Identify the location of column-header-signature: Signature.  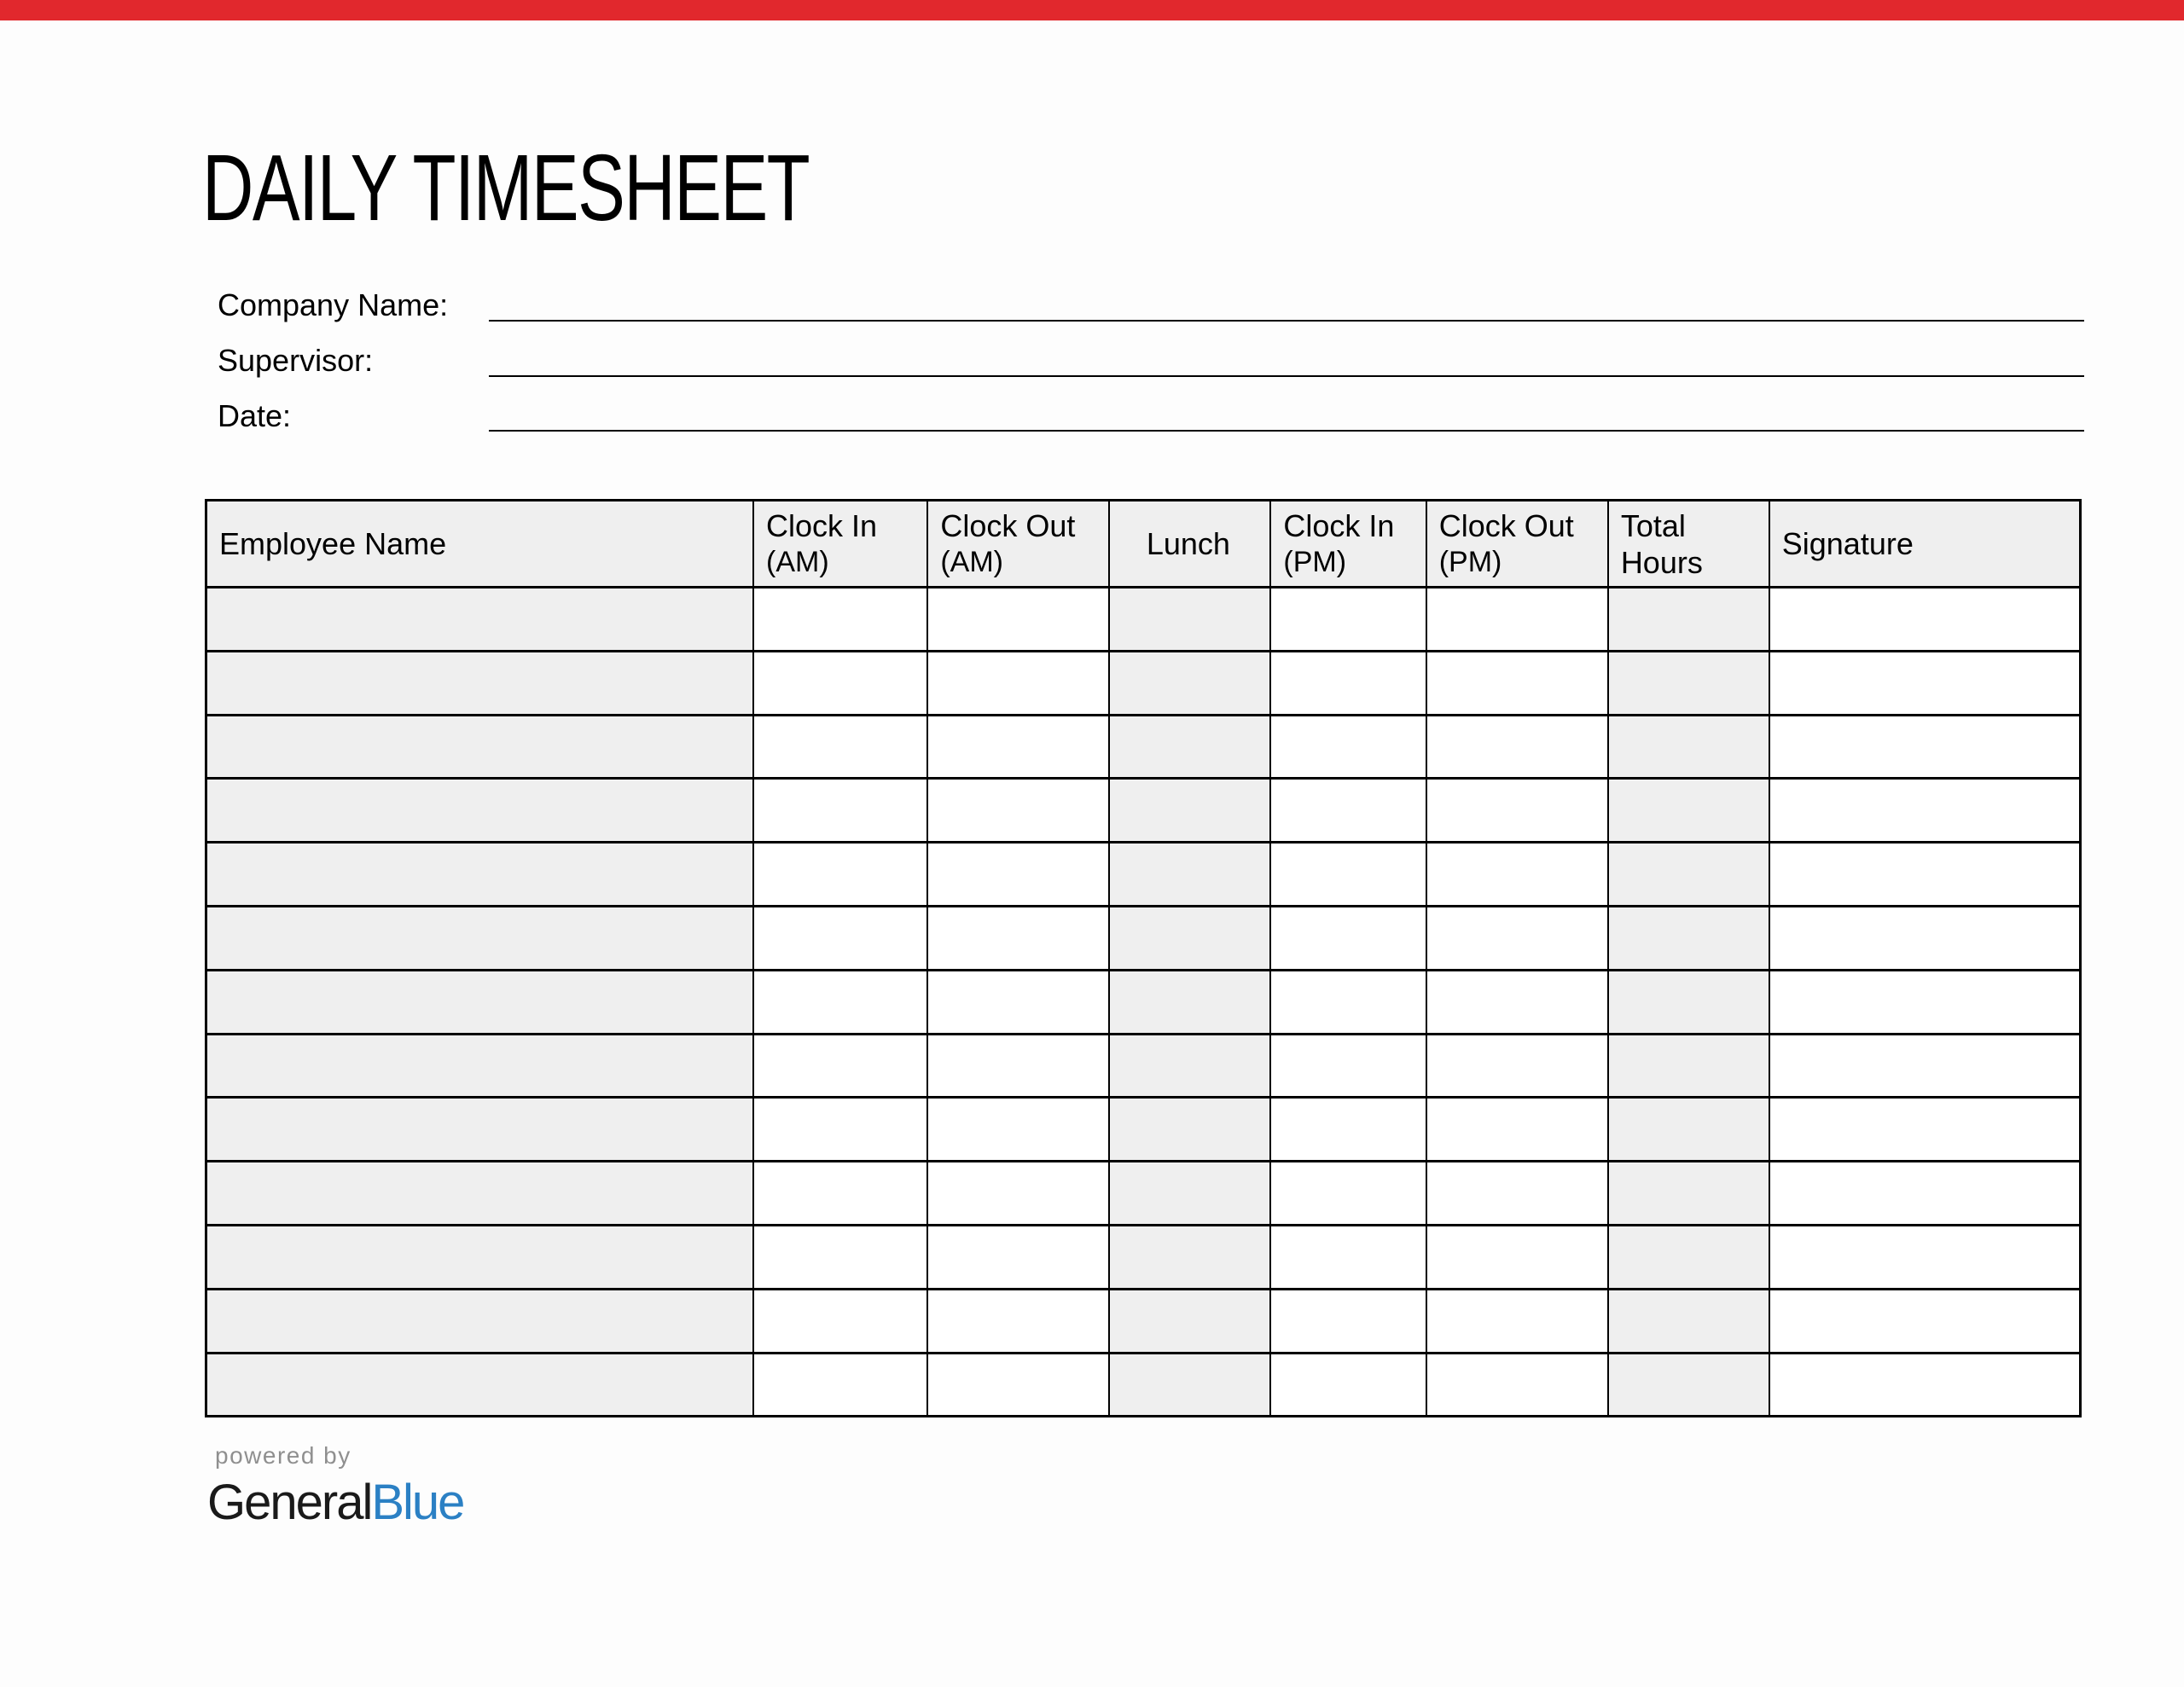
(1925, 544).